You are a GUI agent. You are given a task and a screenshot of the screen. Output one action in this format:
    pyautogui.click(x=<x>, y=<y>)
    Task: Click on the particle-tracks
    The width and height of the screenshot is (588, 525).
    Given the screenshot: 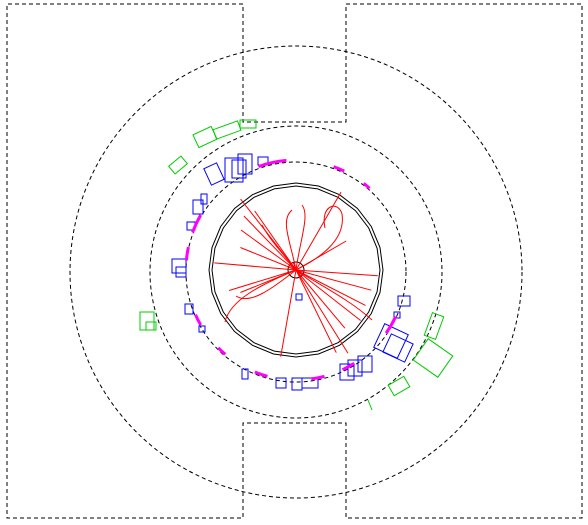 What is the action you would take?
    pyautogui.click(x=296, y=274)
    